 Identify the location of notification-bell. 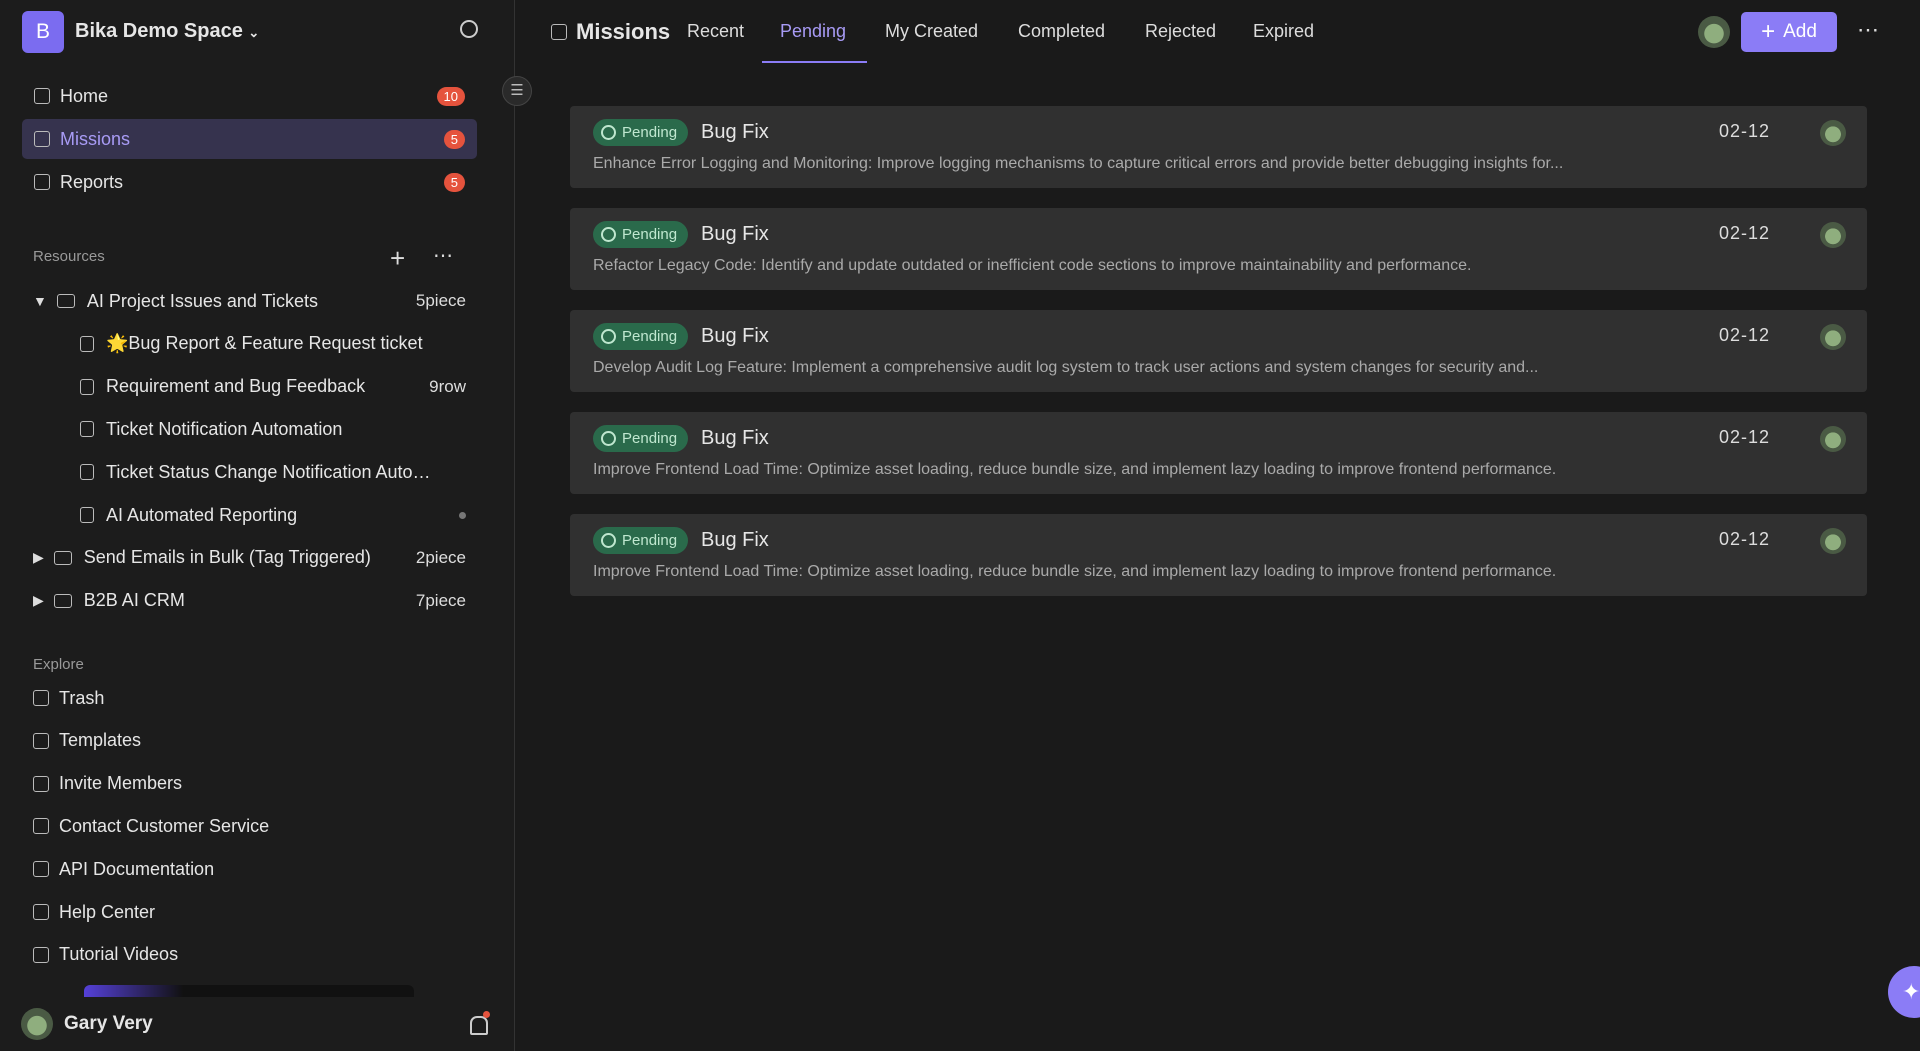
(479, 1025).